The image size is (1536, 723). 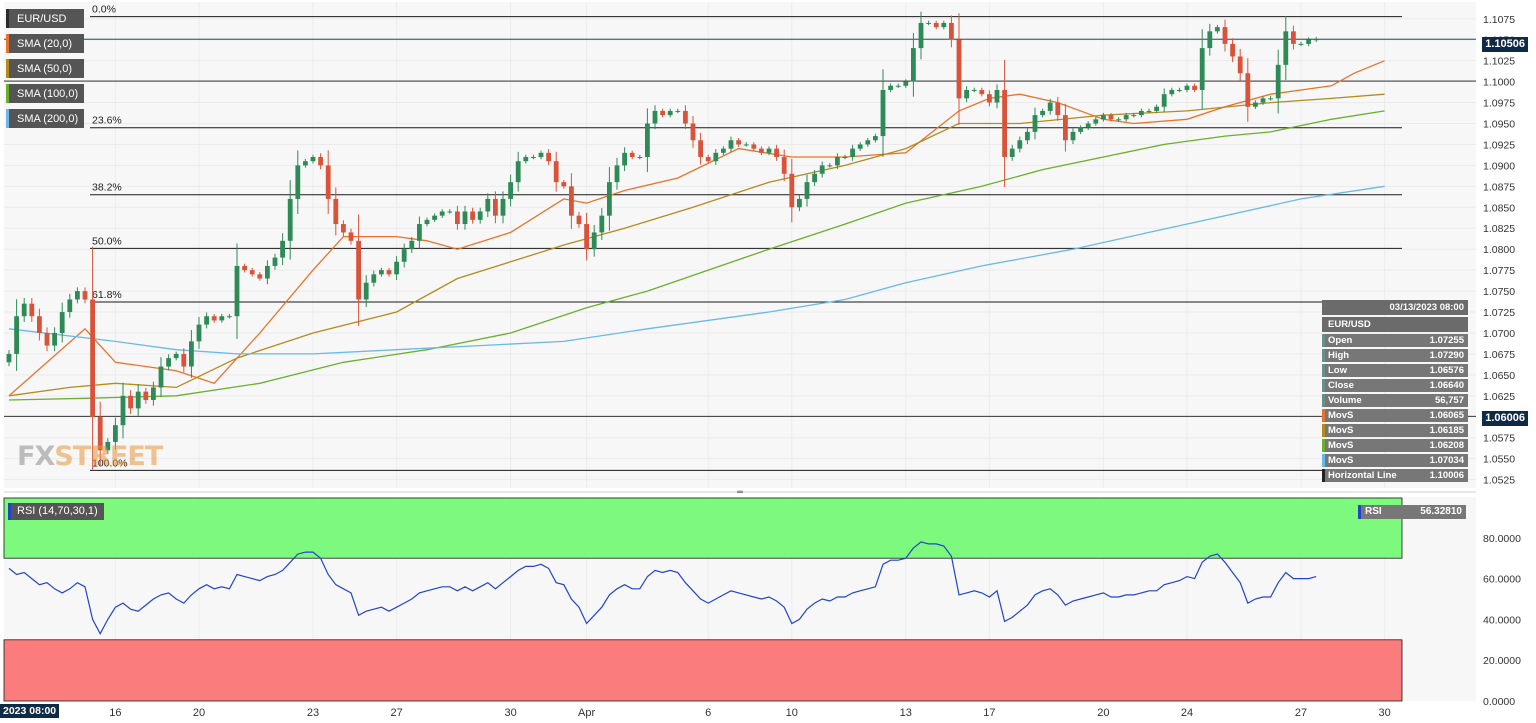 What do you see at coordinates (792, 713) in the screenshot?
I see `time-axis-tick: 10` at bounding box center [792, 713].